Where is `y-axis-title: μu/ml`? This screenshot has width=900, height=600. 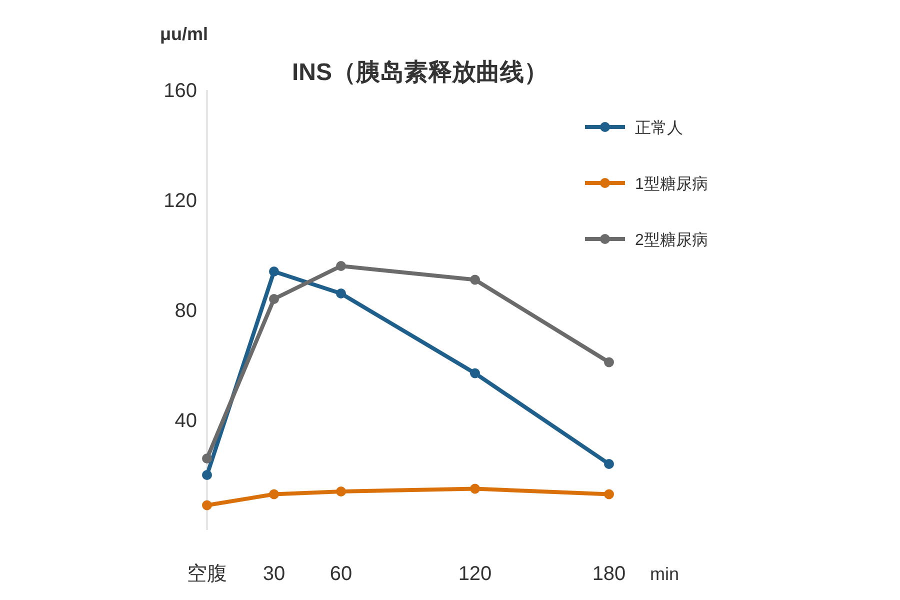 y-axis-title: μu/ml is located at coordinates (184, 34).